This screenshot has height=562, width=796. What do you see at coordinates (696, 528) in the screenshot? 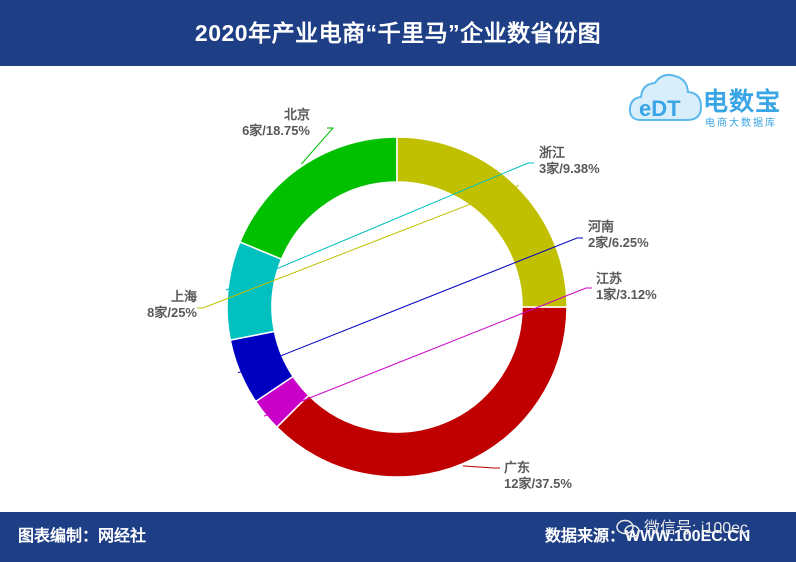
I see `watermark-text: 微信号: i100ec` at bounding box center [696, 528].